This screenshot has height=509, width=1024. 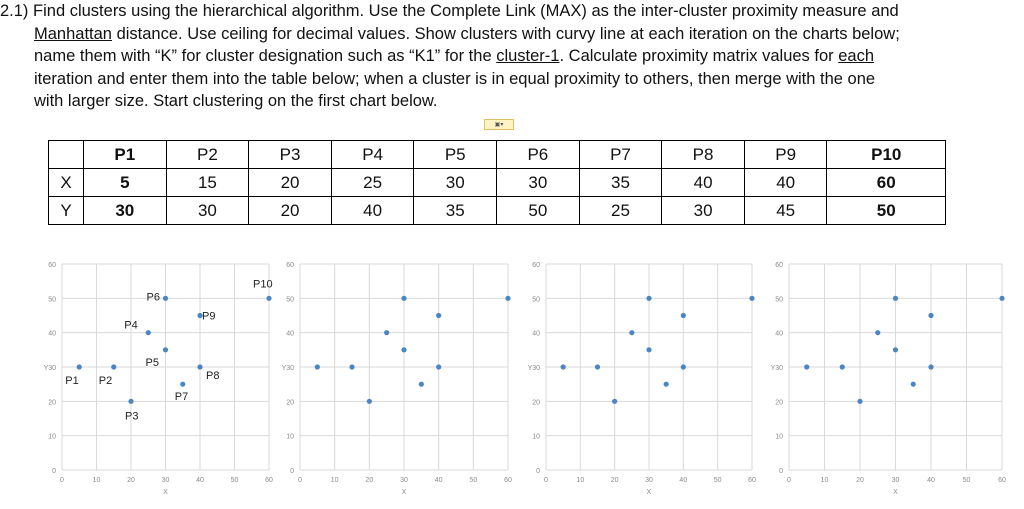 I want to click on table-row: X 5 15 20 25 30 30 35 40 40 60, so click(x=497, y=182).